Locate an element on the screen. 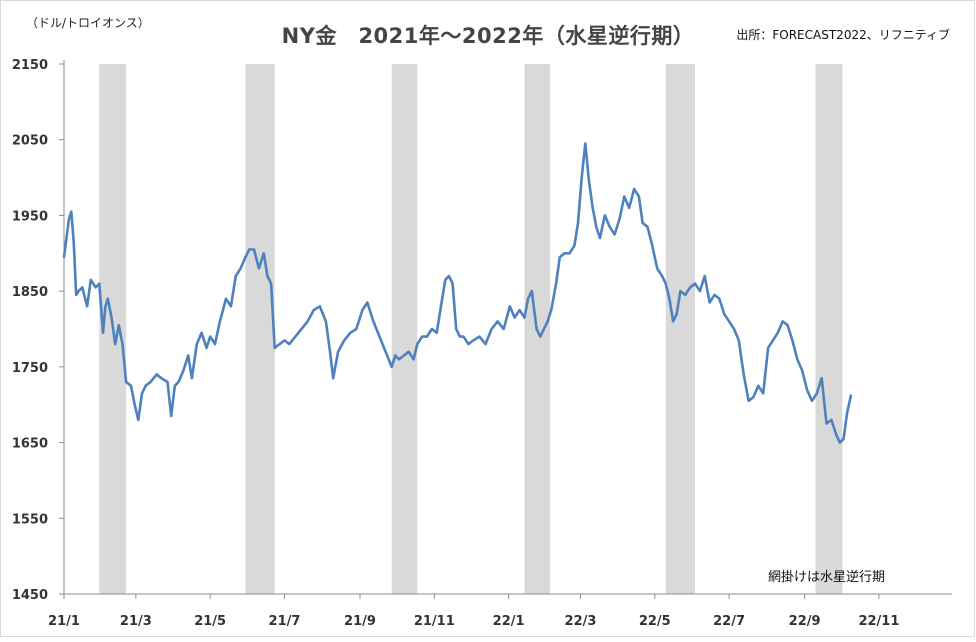 The height and width of the screenshot is (642, 976). x-tick-label: 22/9 is located at coordinates (805, 621).